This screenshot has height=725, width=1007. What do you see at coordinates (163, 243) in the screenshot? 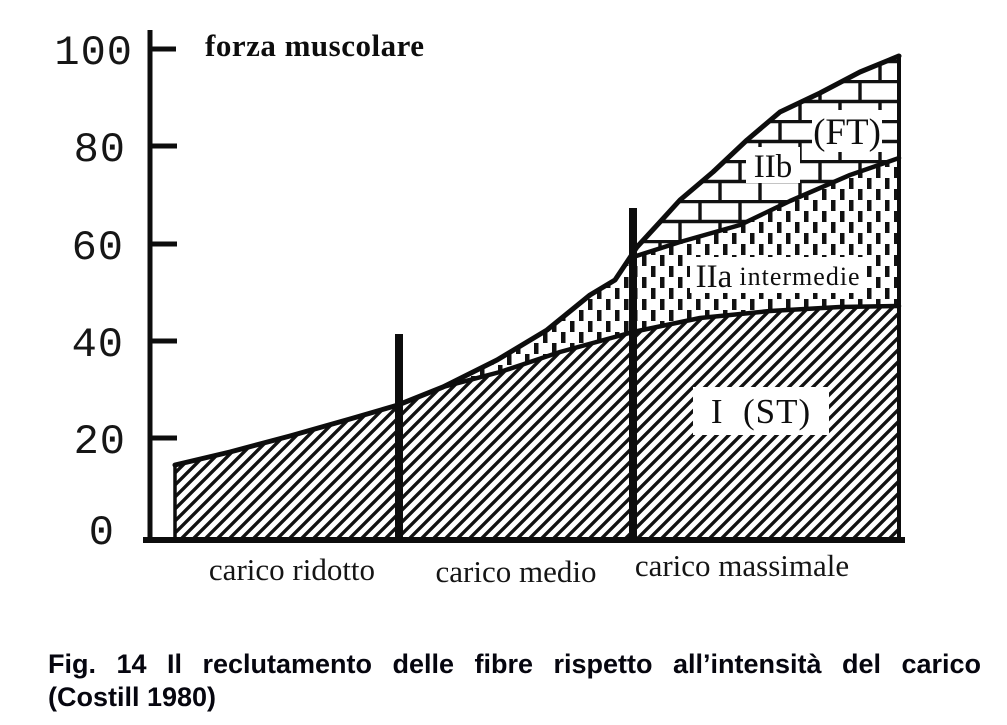
I see `y-axis-ticks` at bounding box center [163, 243].